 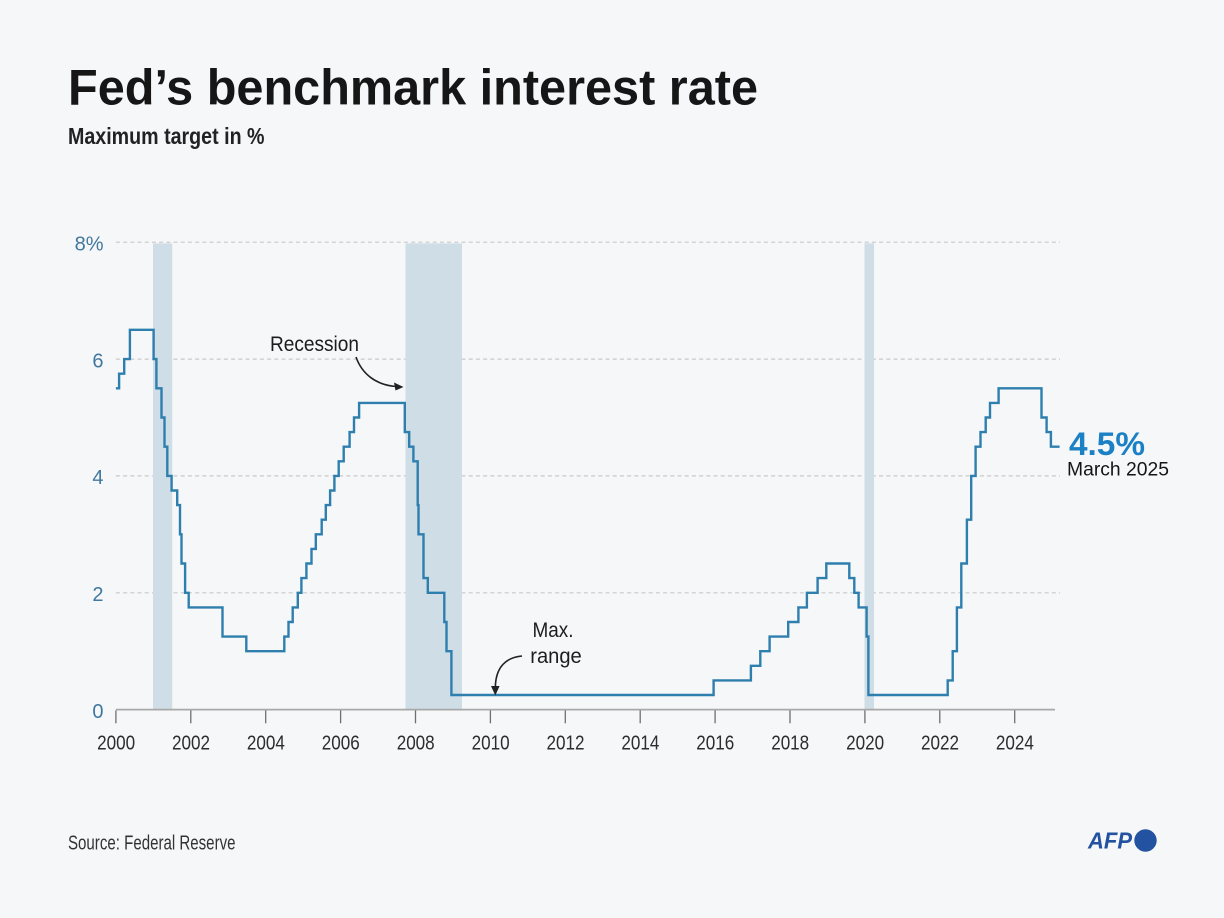 What do you see at coordinates (166, 136) in the screenshot?
I see `svg-text: Maximum target in %` at bounding box center [166, 136].